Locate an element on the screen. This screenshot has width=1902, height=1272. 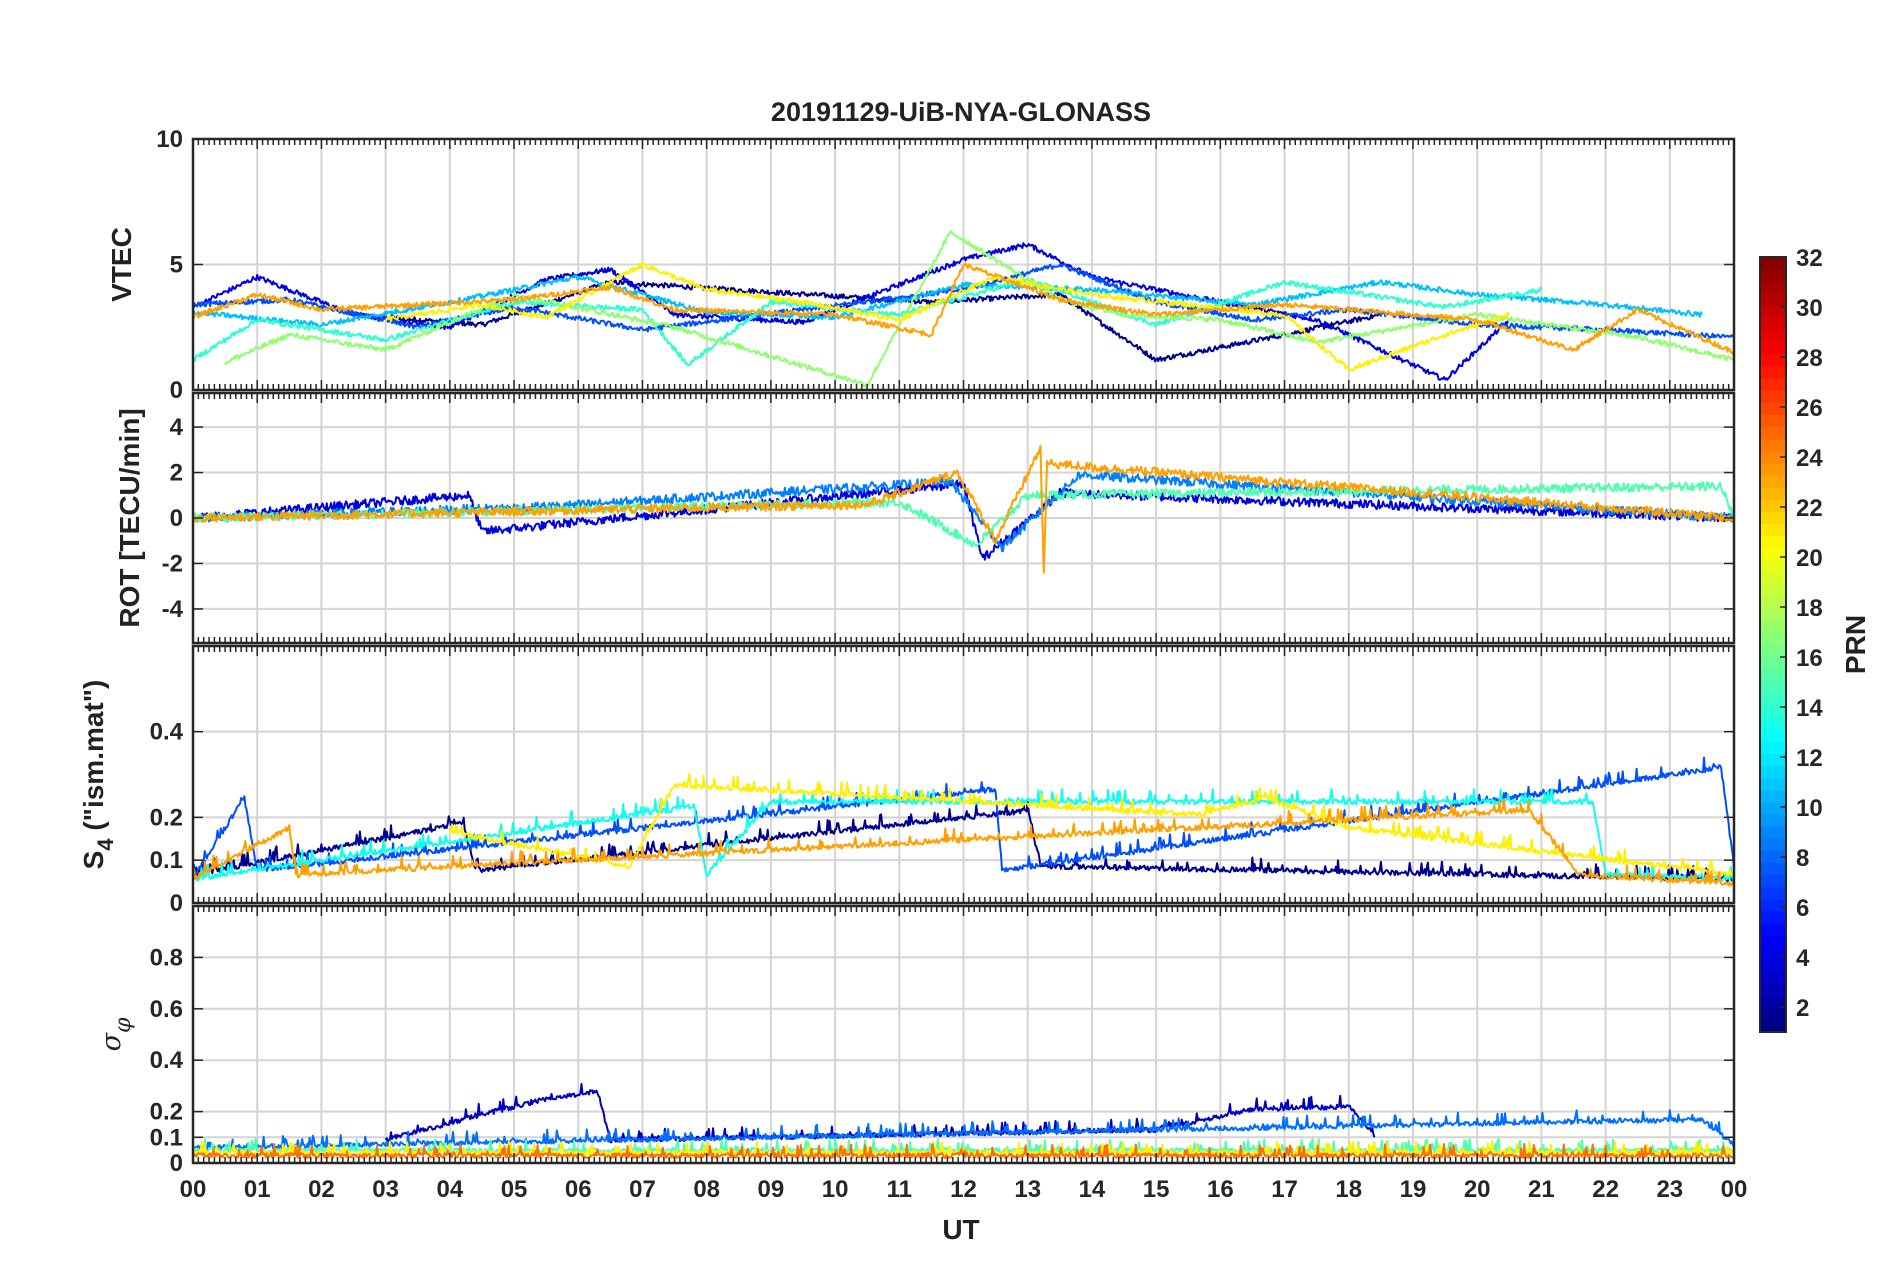
y-axis-label: σφ is located at coordinates (116, 1034).